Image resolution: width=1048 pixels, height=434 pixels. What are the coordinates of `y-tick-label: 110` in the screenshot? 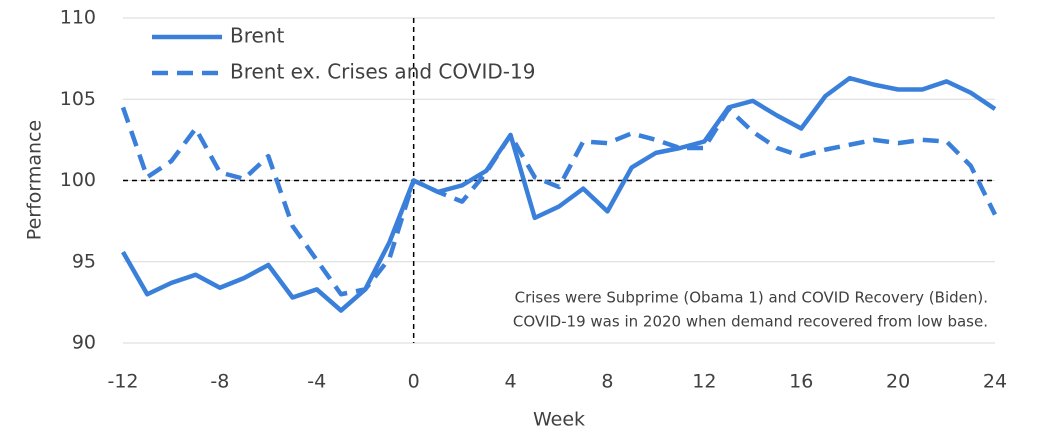 It's located at (78, 18).